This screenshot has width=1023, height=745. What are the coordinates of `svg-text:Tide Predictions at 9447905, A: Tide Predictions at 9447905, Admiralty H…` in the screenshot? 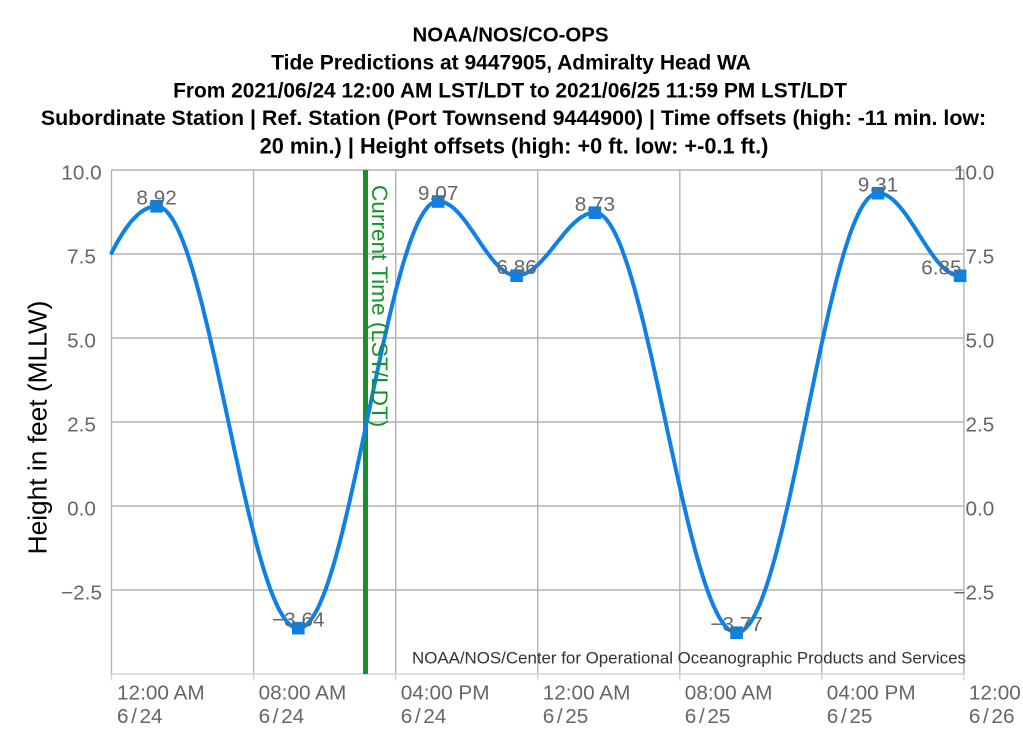 It's located at (511, 63).